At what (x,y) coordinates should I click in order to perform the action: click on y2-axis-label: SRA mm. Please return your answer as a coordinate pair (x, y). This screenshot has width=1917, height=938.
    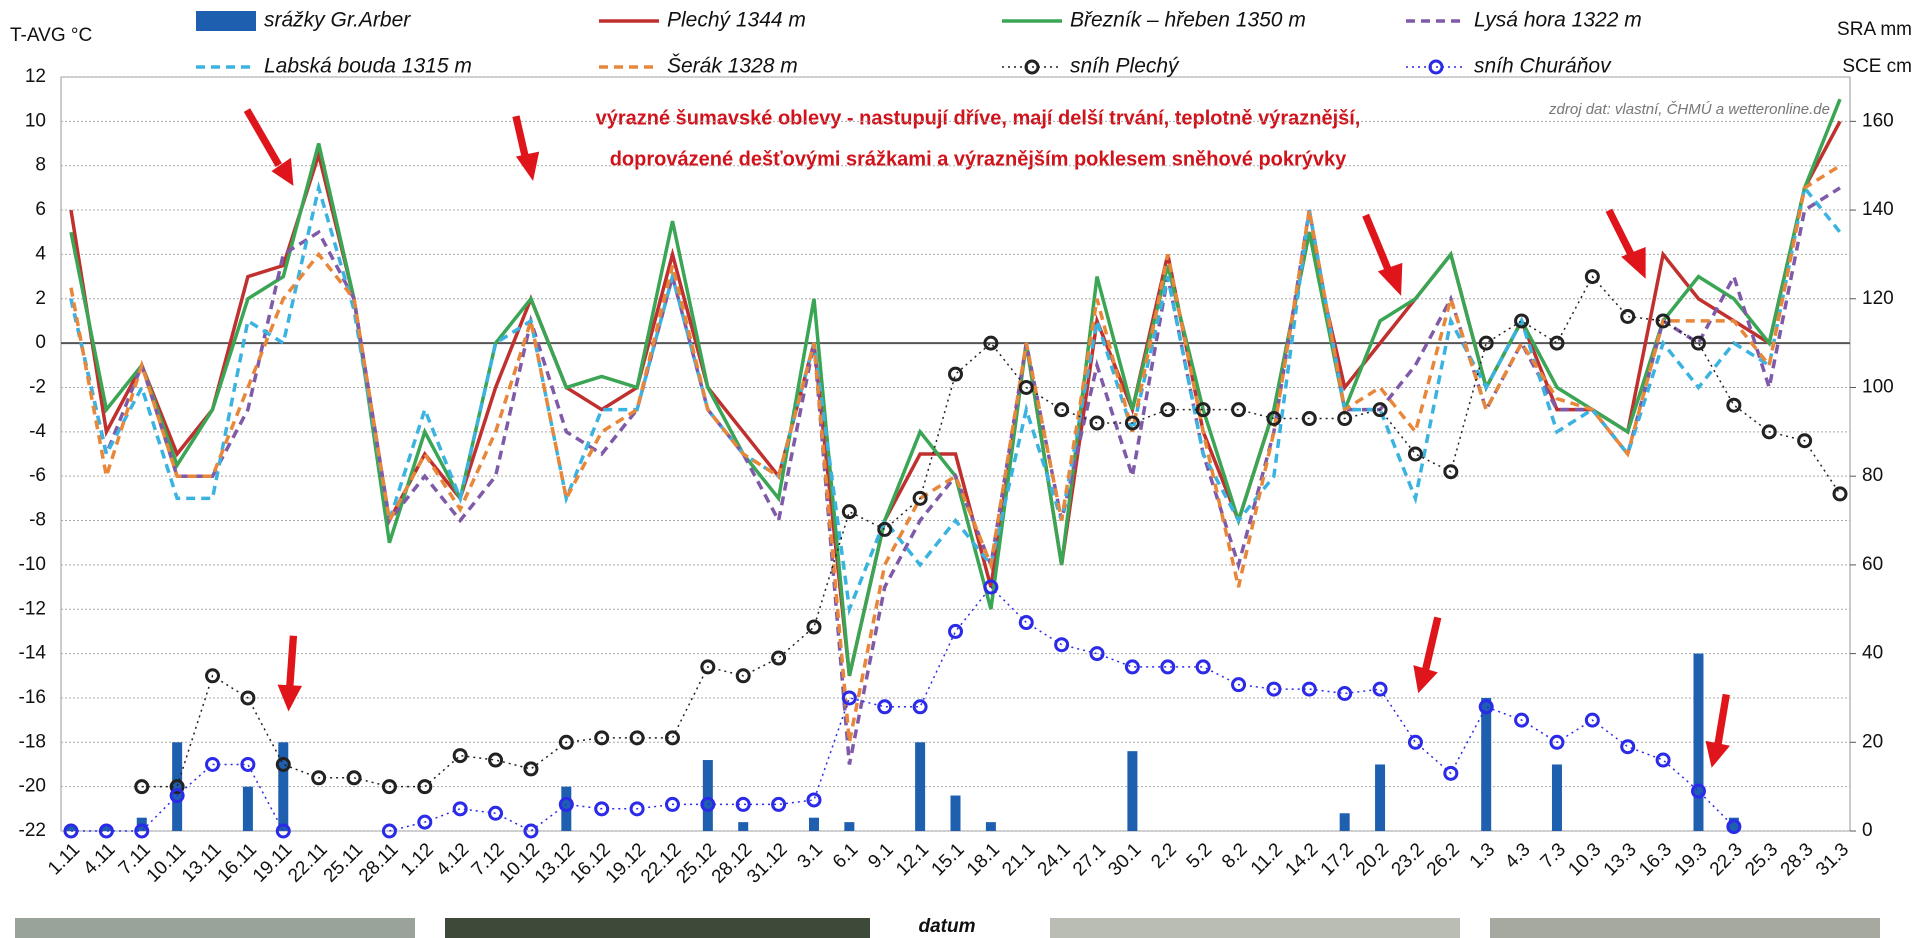
    Looking at the image, I should click on (1874, 29).